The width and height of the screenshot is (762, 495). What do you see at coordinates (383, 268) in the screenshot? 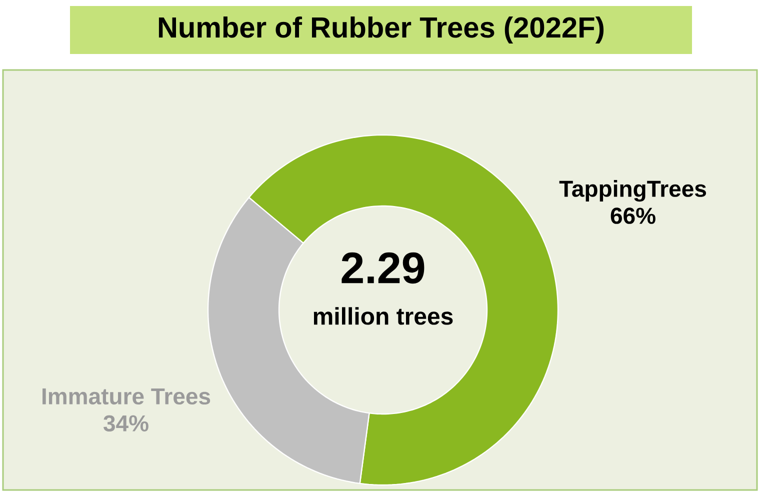
I see `text: 2.29` at bounding box center [383, 268].